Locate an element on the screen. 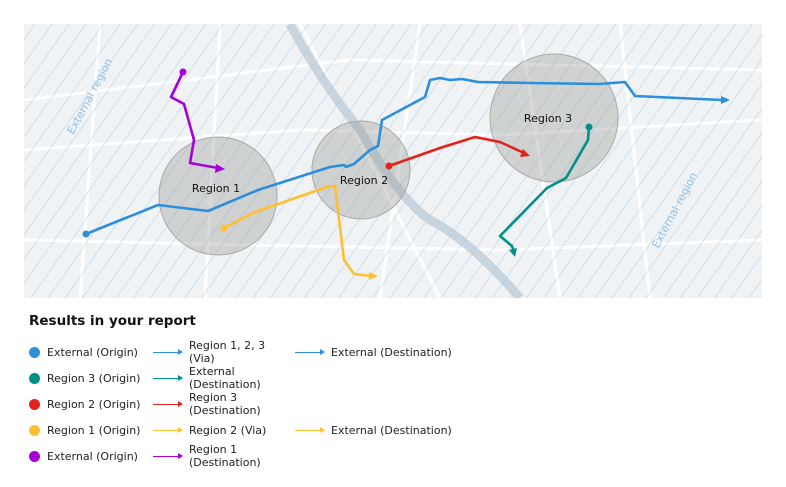 This screenshot has height=487, width=786. legend-step-label: Region 2 (Origin) is located at coordinates (94, 404).